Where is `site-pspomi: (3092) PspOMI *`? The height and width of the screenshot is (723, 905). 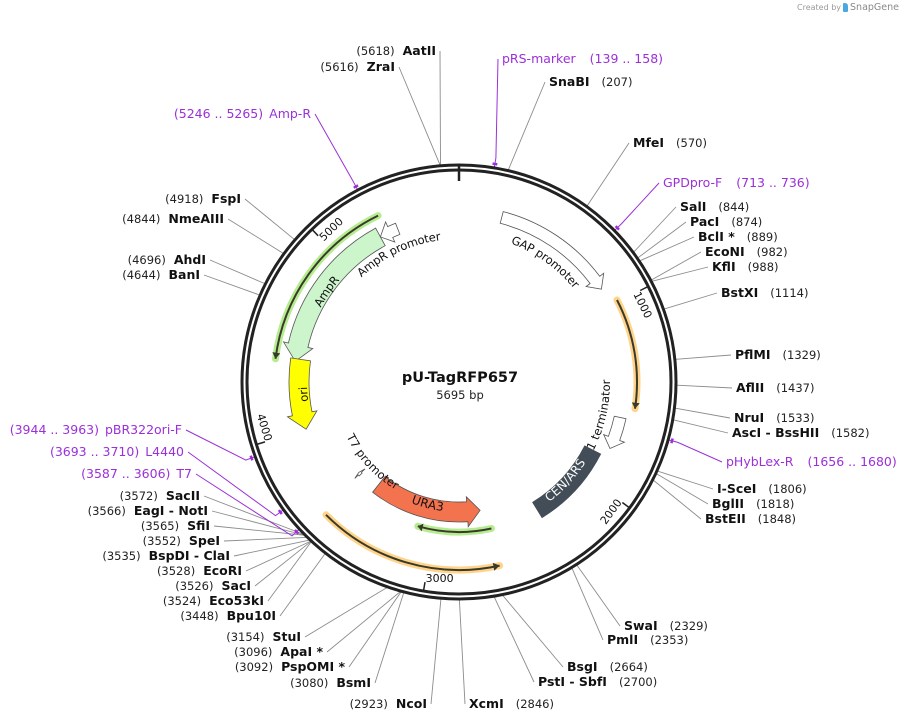 site-pspomi: (3092) PspOMI * is located at coordinates (289, 667).